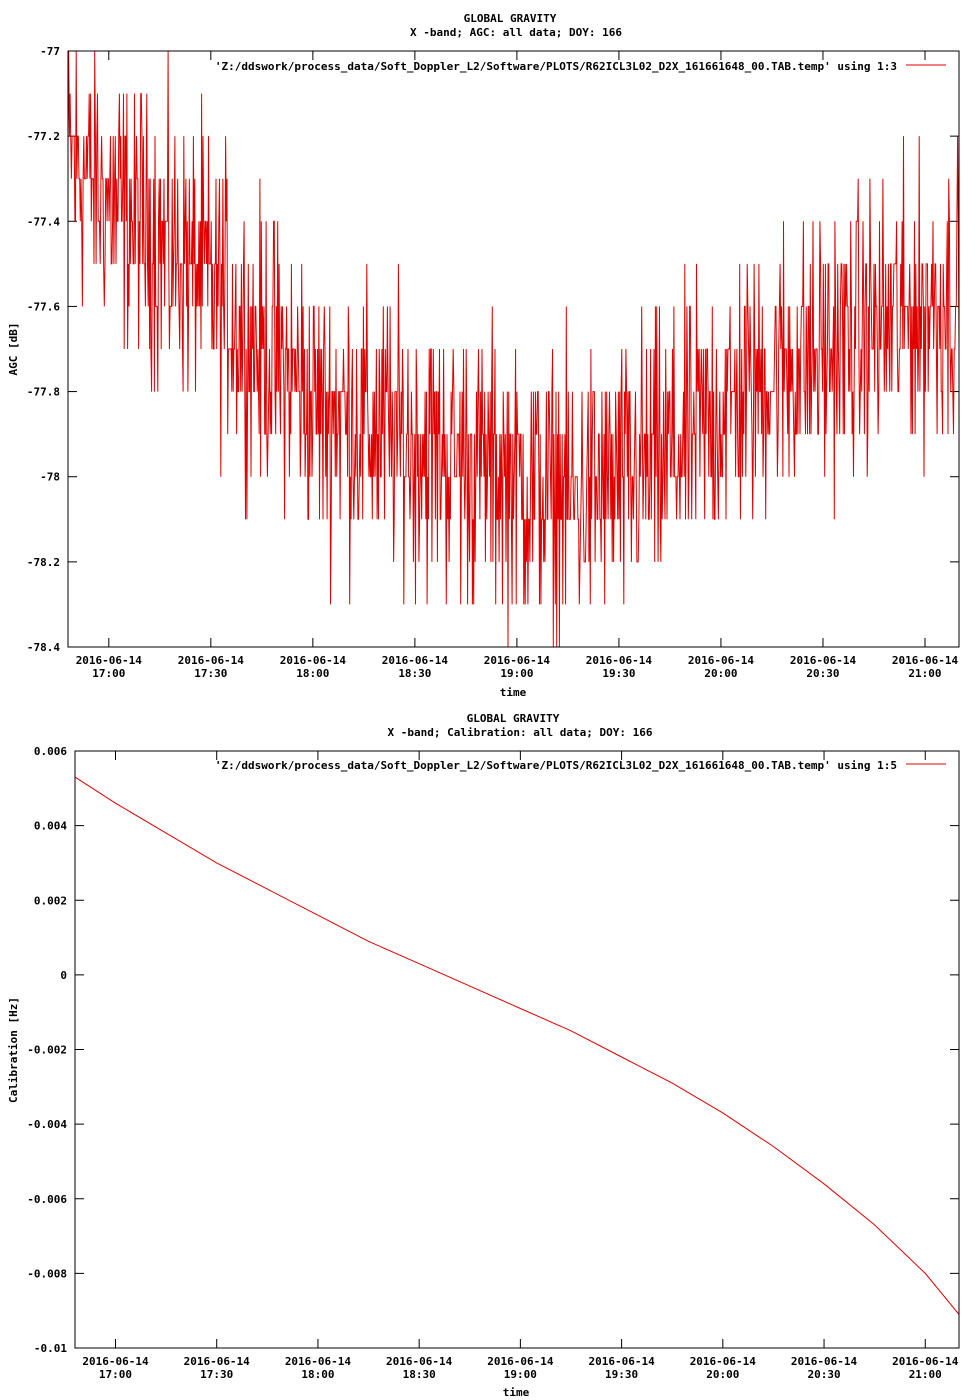 The height and width of the screenshot is (1400, 980). What do you see at coordinates (50, 826) in the screenshot?
I see `calibration-chart-ytick-label: 0.004` at bounding box center [50, 826].